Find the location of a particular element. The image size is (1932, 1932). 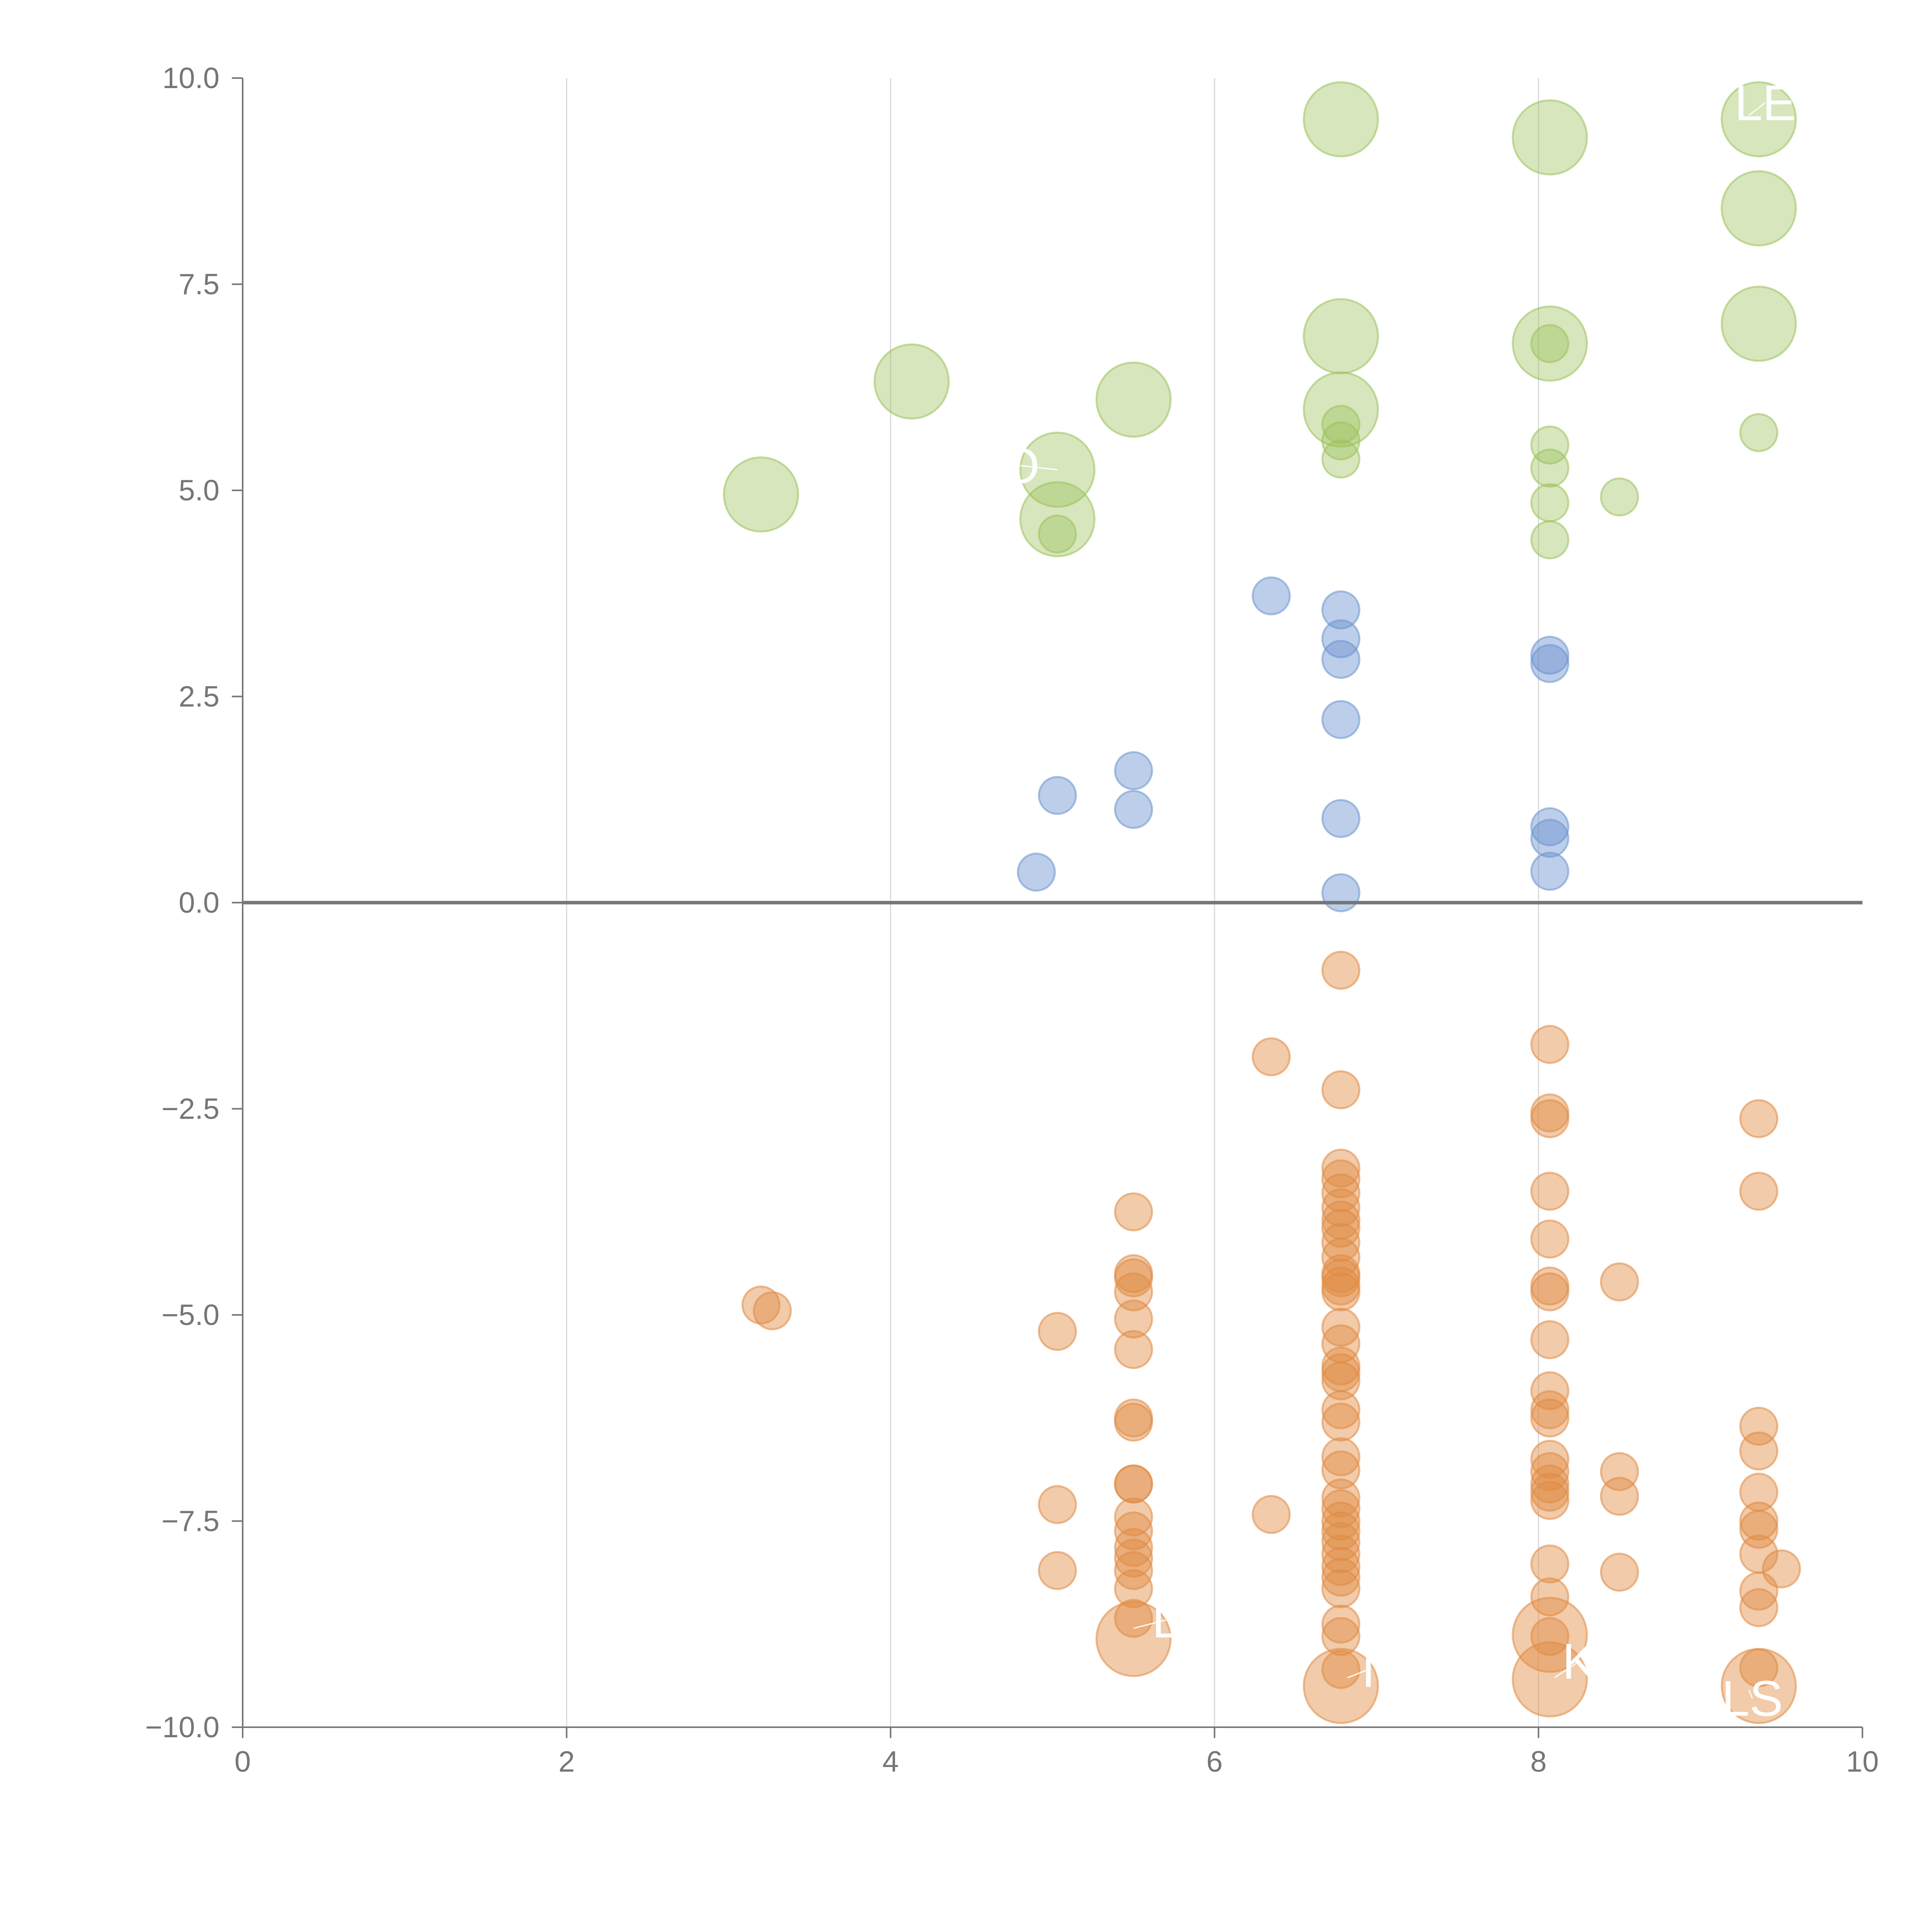

y-tick-label: 2.5 is located at coordinates (199, 696).